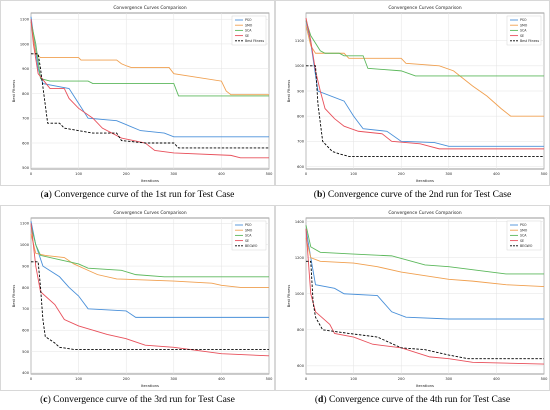  Describe the element at coordinates (529, 41) in the screenshot. I see `legend-label: Best Fitness` at that location.